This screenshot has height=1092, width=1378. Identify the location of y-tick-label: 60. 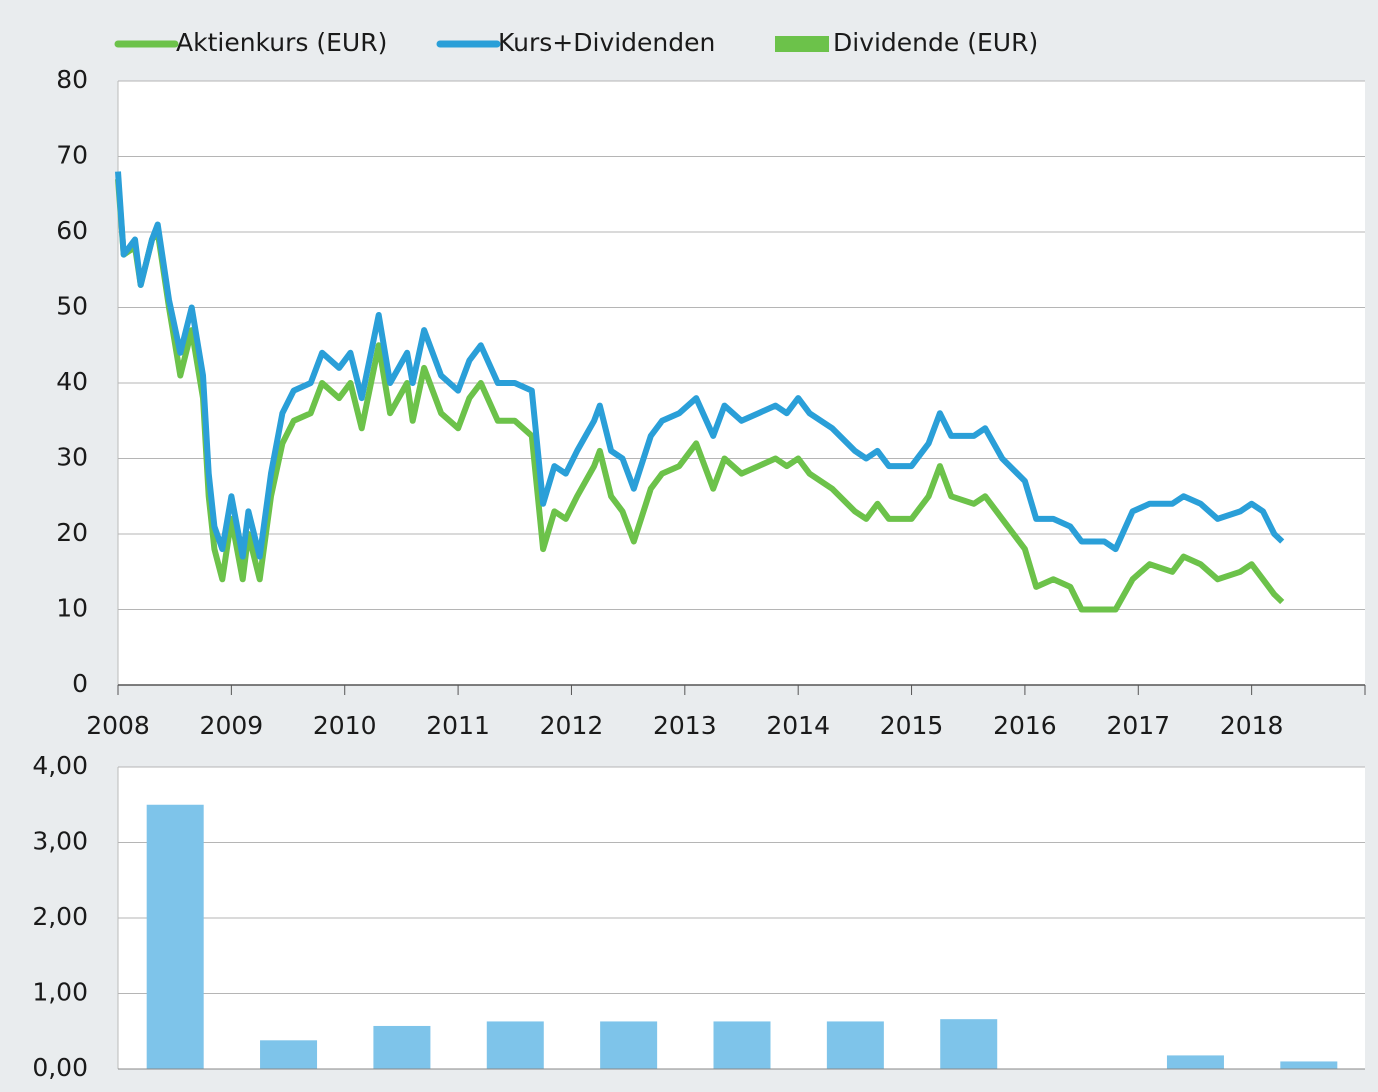
(72, 230).